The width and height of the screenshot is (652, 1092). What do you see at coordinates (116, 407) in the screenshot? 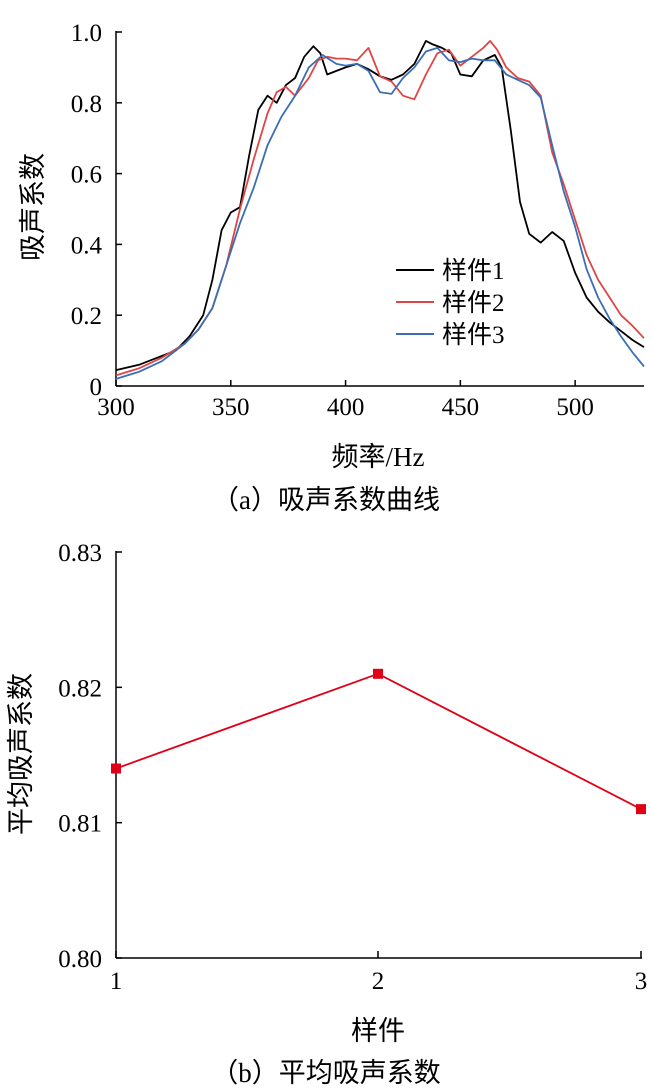
I see `x-tick-label-a: 300` at bounding box center [116, 407].